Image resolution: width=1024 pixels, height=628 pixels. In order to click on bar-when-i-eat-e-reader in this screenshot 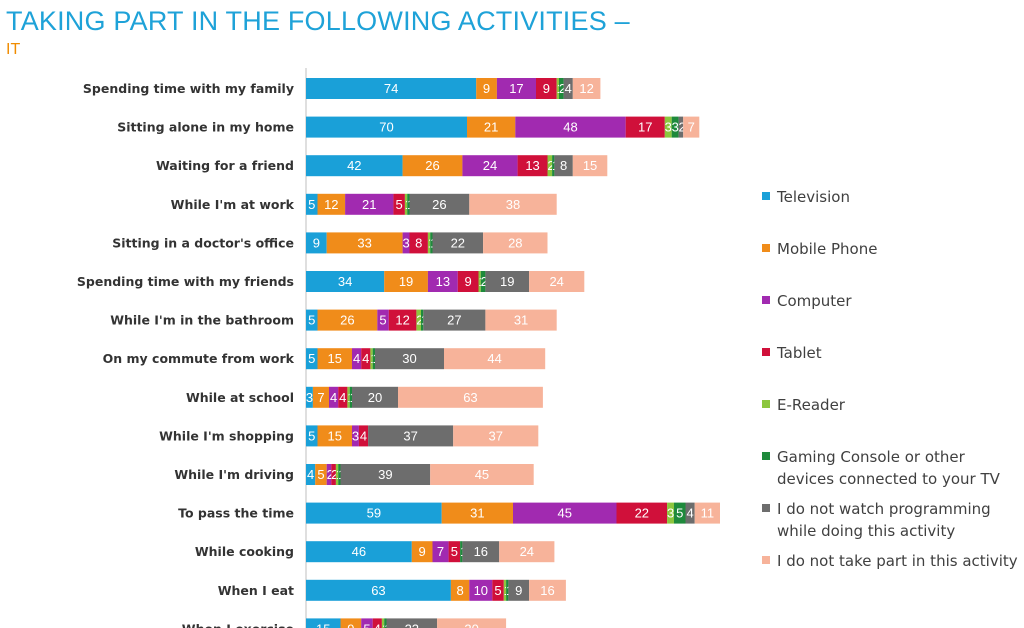, I will do `click(505, 590)`.